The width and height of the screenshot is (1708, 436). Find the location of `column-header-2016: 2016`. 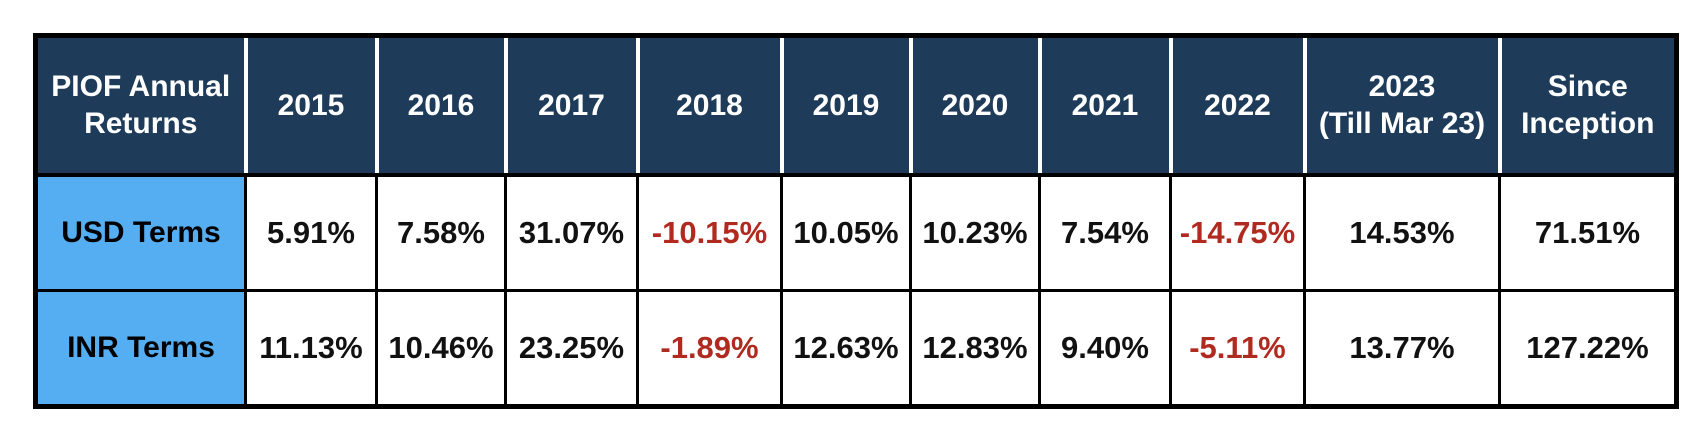

column-header-2016: 2016 is located at coordinates (441, 106).